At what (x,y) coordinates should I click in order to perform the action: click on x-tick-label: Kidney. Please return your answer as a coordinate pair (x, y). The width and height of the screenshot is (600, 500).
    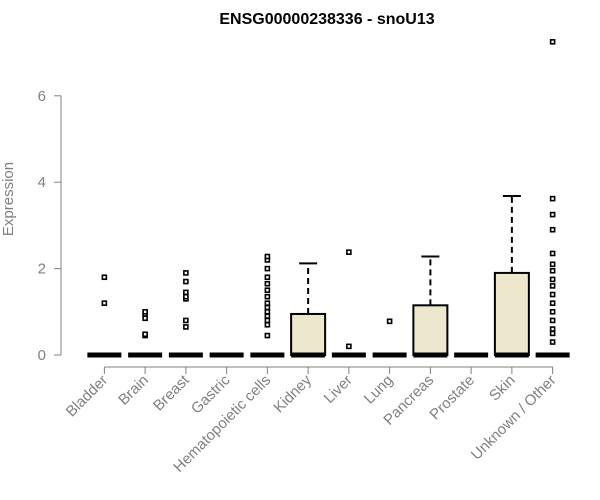
    Looking at the image, I should click on (292, 393).